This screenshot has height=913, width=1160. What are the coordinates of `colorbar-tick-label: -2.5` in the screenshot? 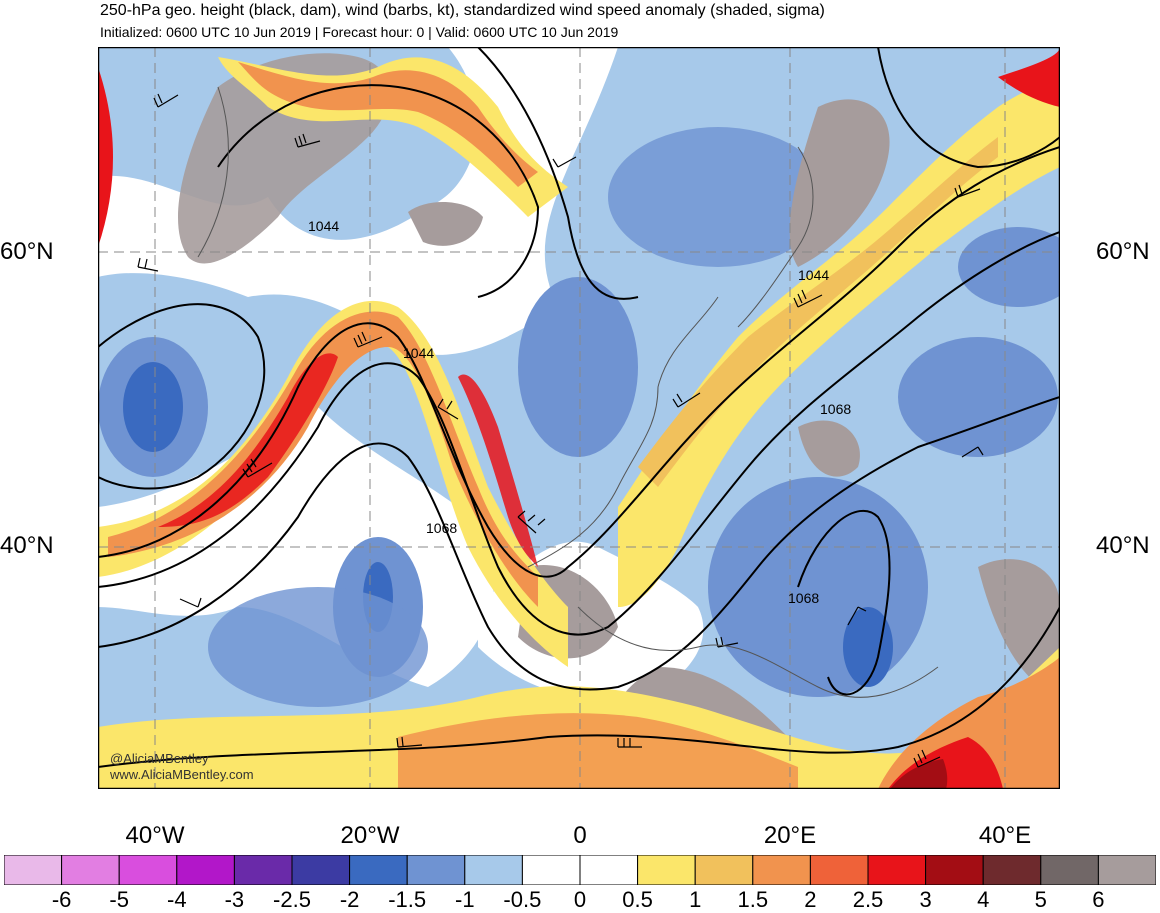 It's located at (292, 899).